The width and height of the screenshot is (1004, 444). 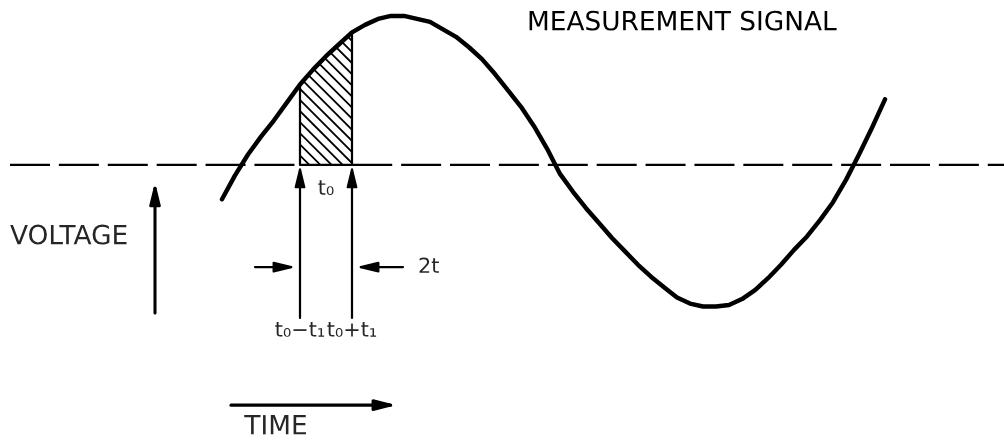 What do you see at coordinates (429, 265) in the screenshot?
I see `annotation: 2t` at bounding box center [429, 265].